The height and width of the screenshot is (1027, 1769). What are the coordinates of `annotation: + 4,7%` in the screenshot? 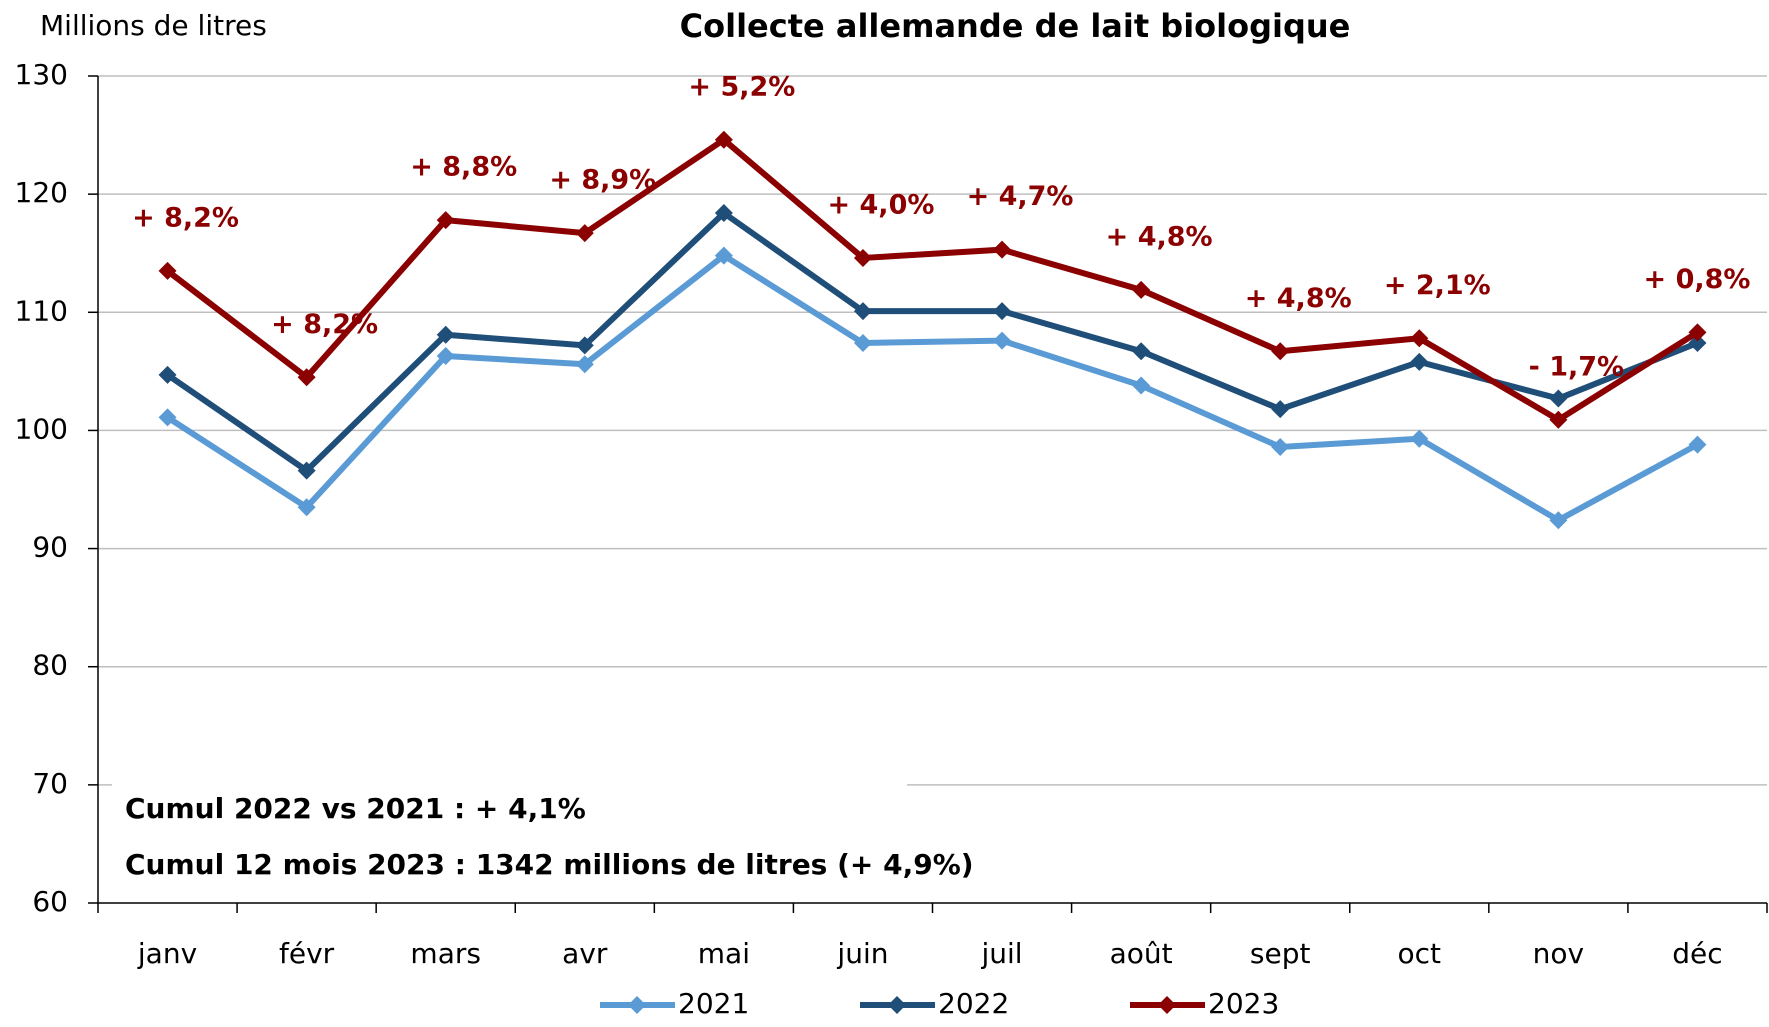 It's located at (1020, 196).